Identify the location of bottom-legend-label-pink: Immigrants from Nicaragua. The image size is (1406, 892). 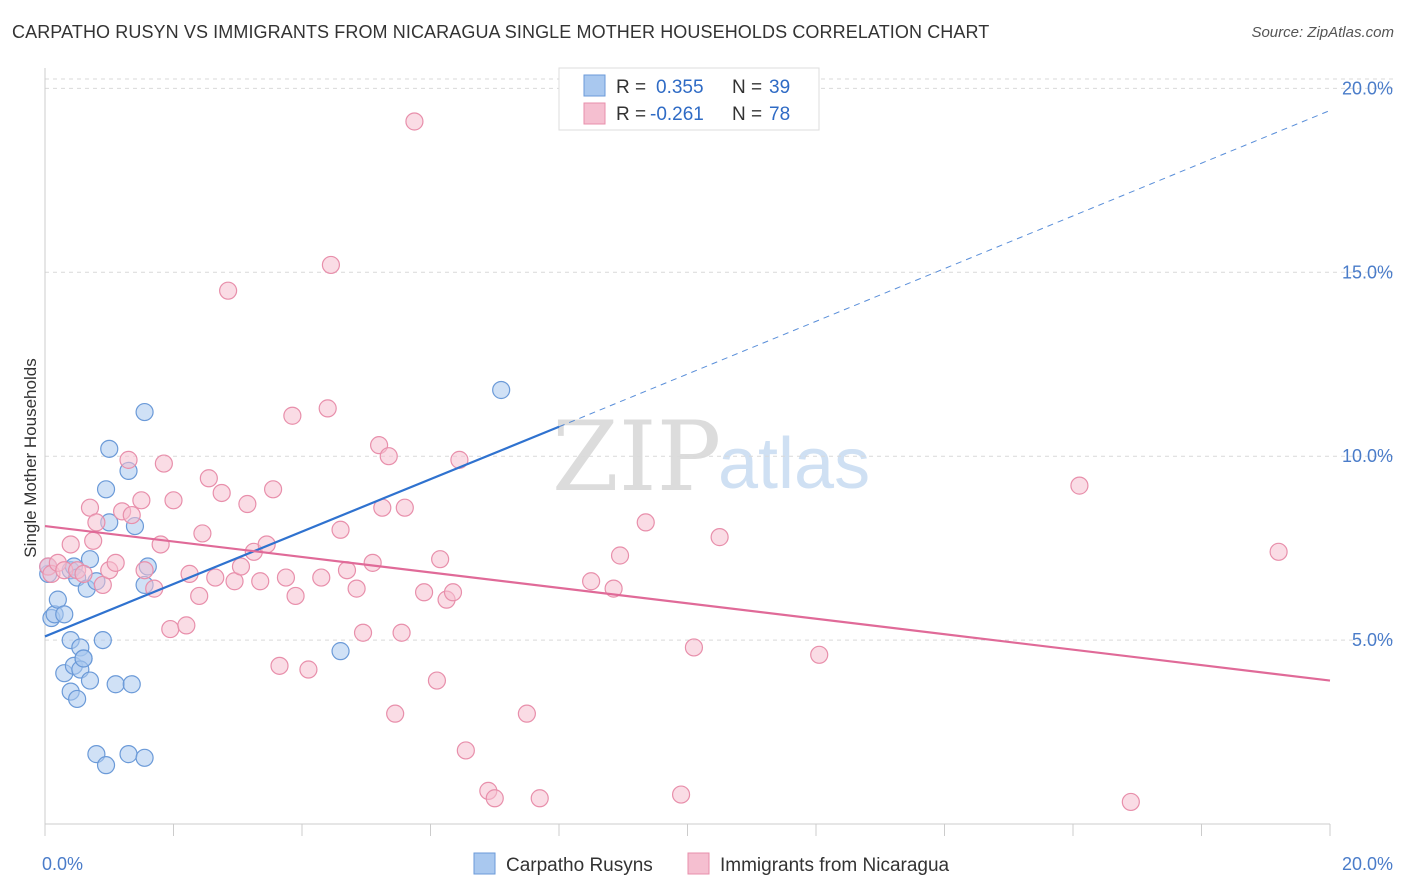
(835, 865).